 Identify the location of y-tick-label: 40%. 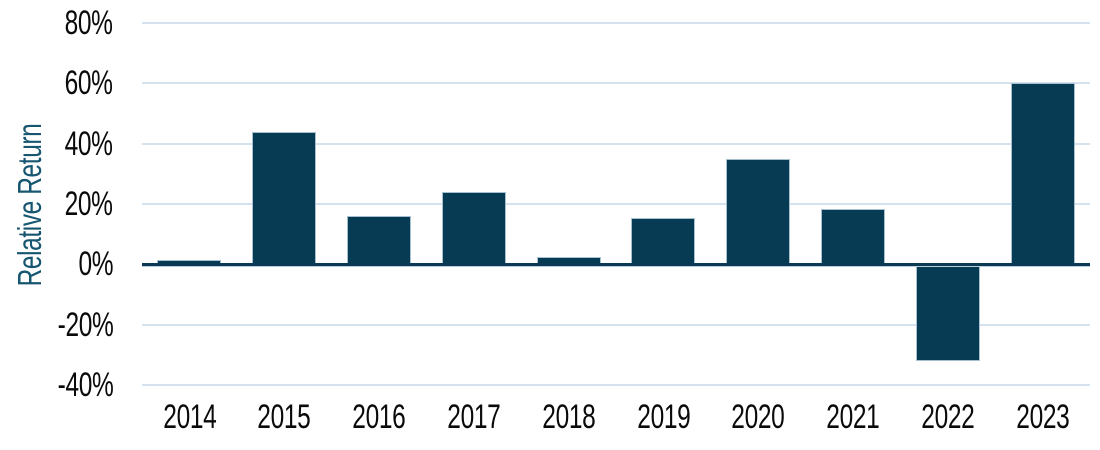
(89, 143).